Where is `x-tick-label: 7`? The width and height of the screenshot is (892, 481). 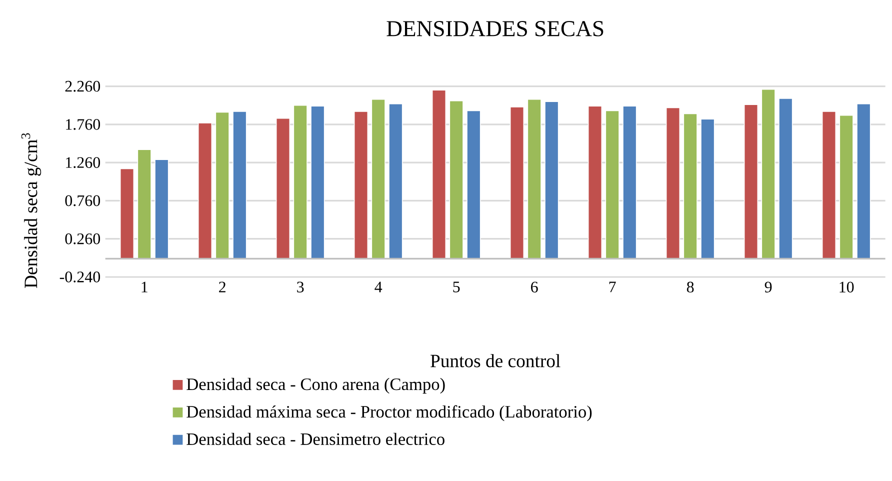 x-tick-label: 7 is located at coordinates (612, 287).